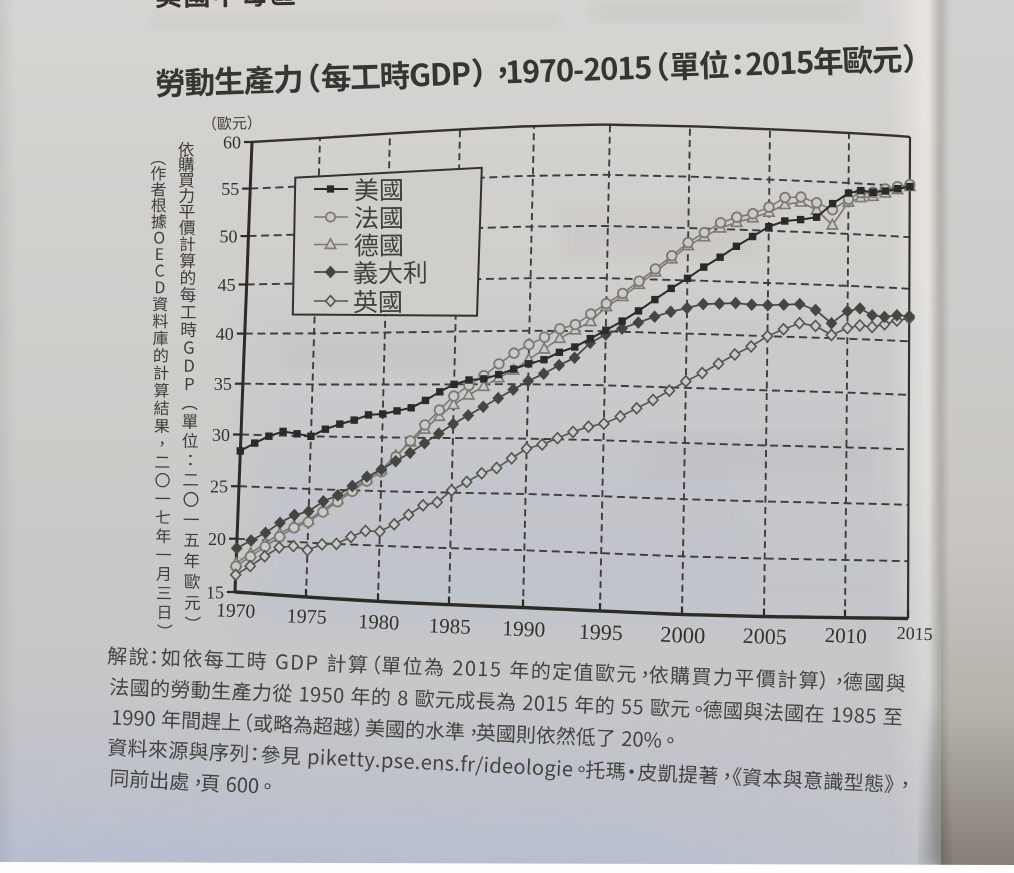 The width and height of the screenshot is (1014, 873). Describe the element at coordinates (306, 617) in the screenshot. I see `svg-text: 1975` at that location.